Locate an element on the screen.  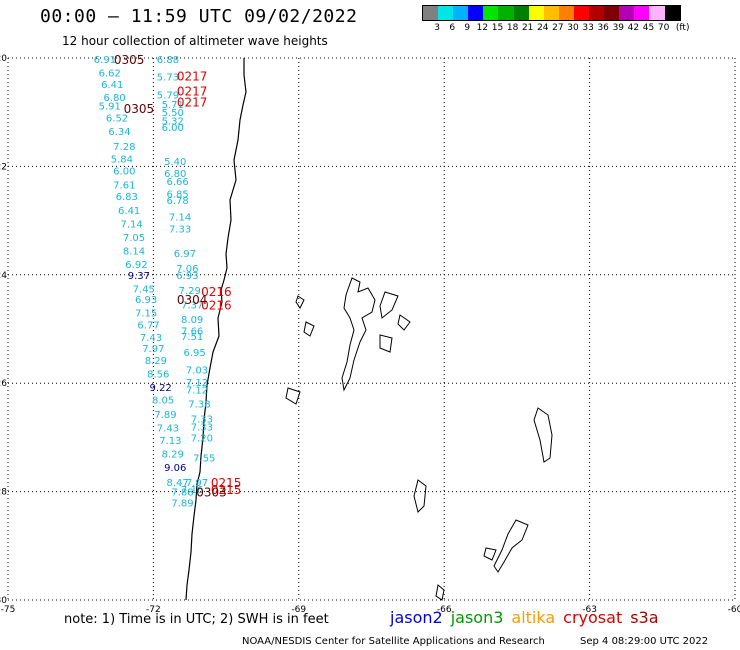
legend-tick-label: 33 is located at coordinates (588, 28).